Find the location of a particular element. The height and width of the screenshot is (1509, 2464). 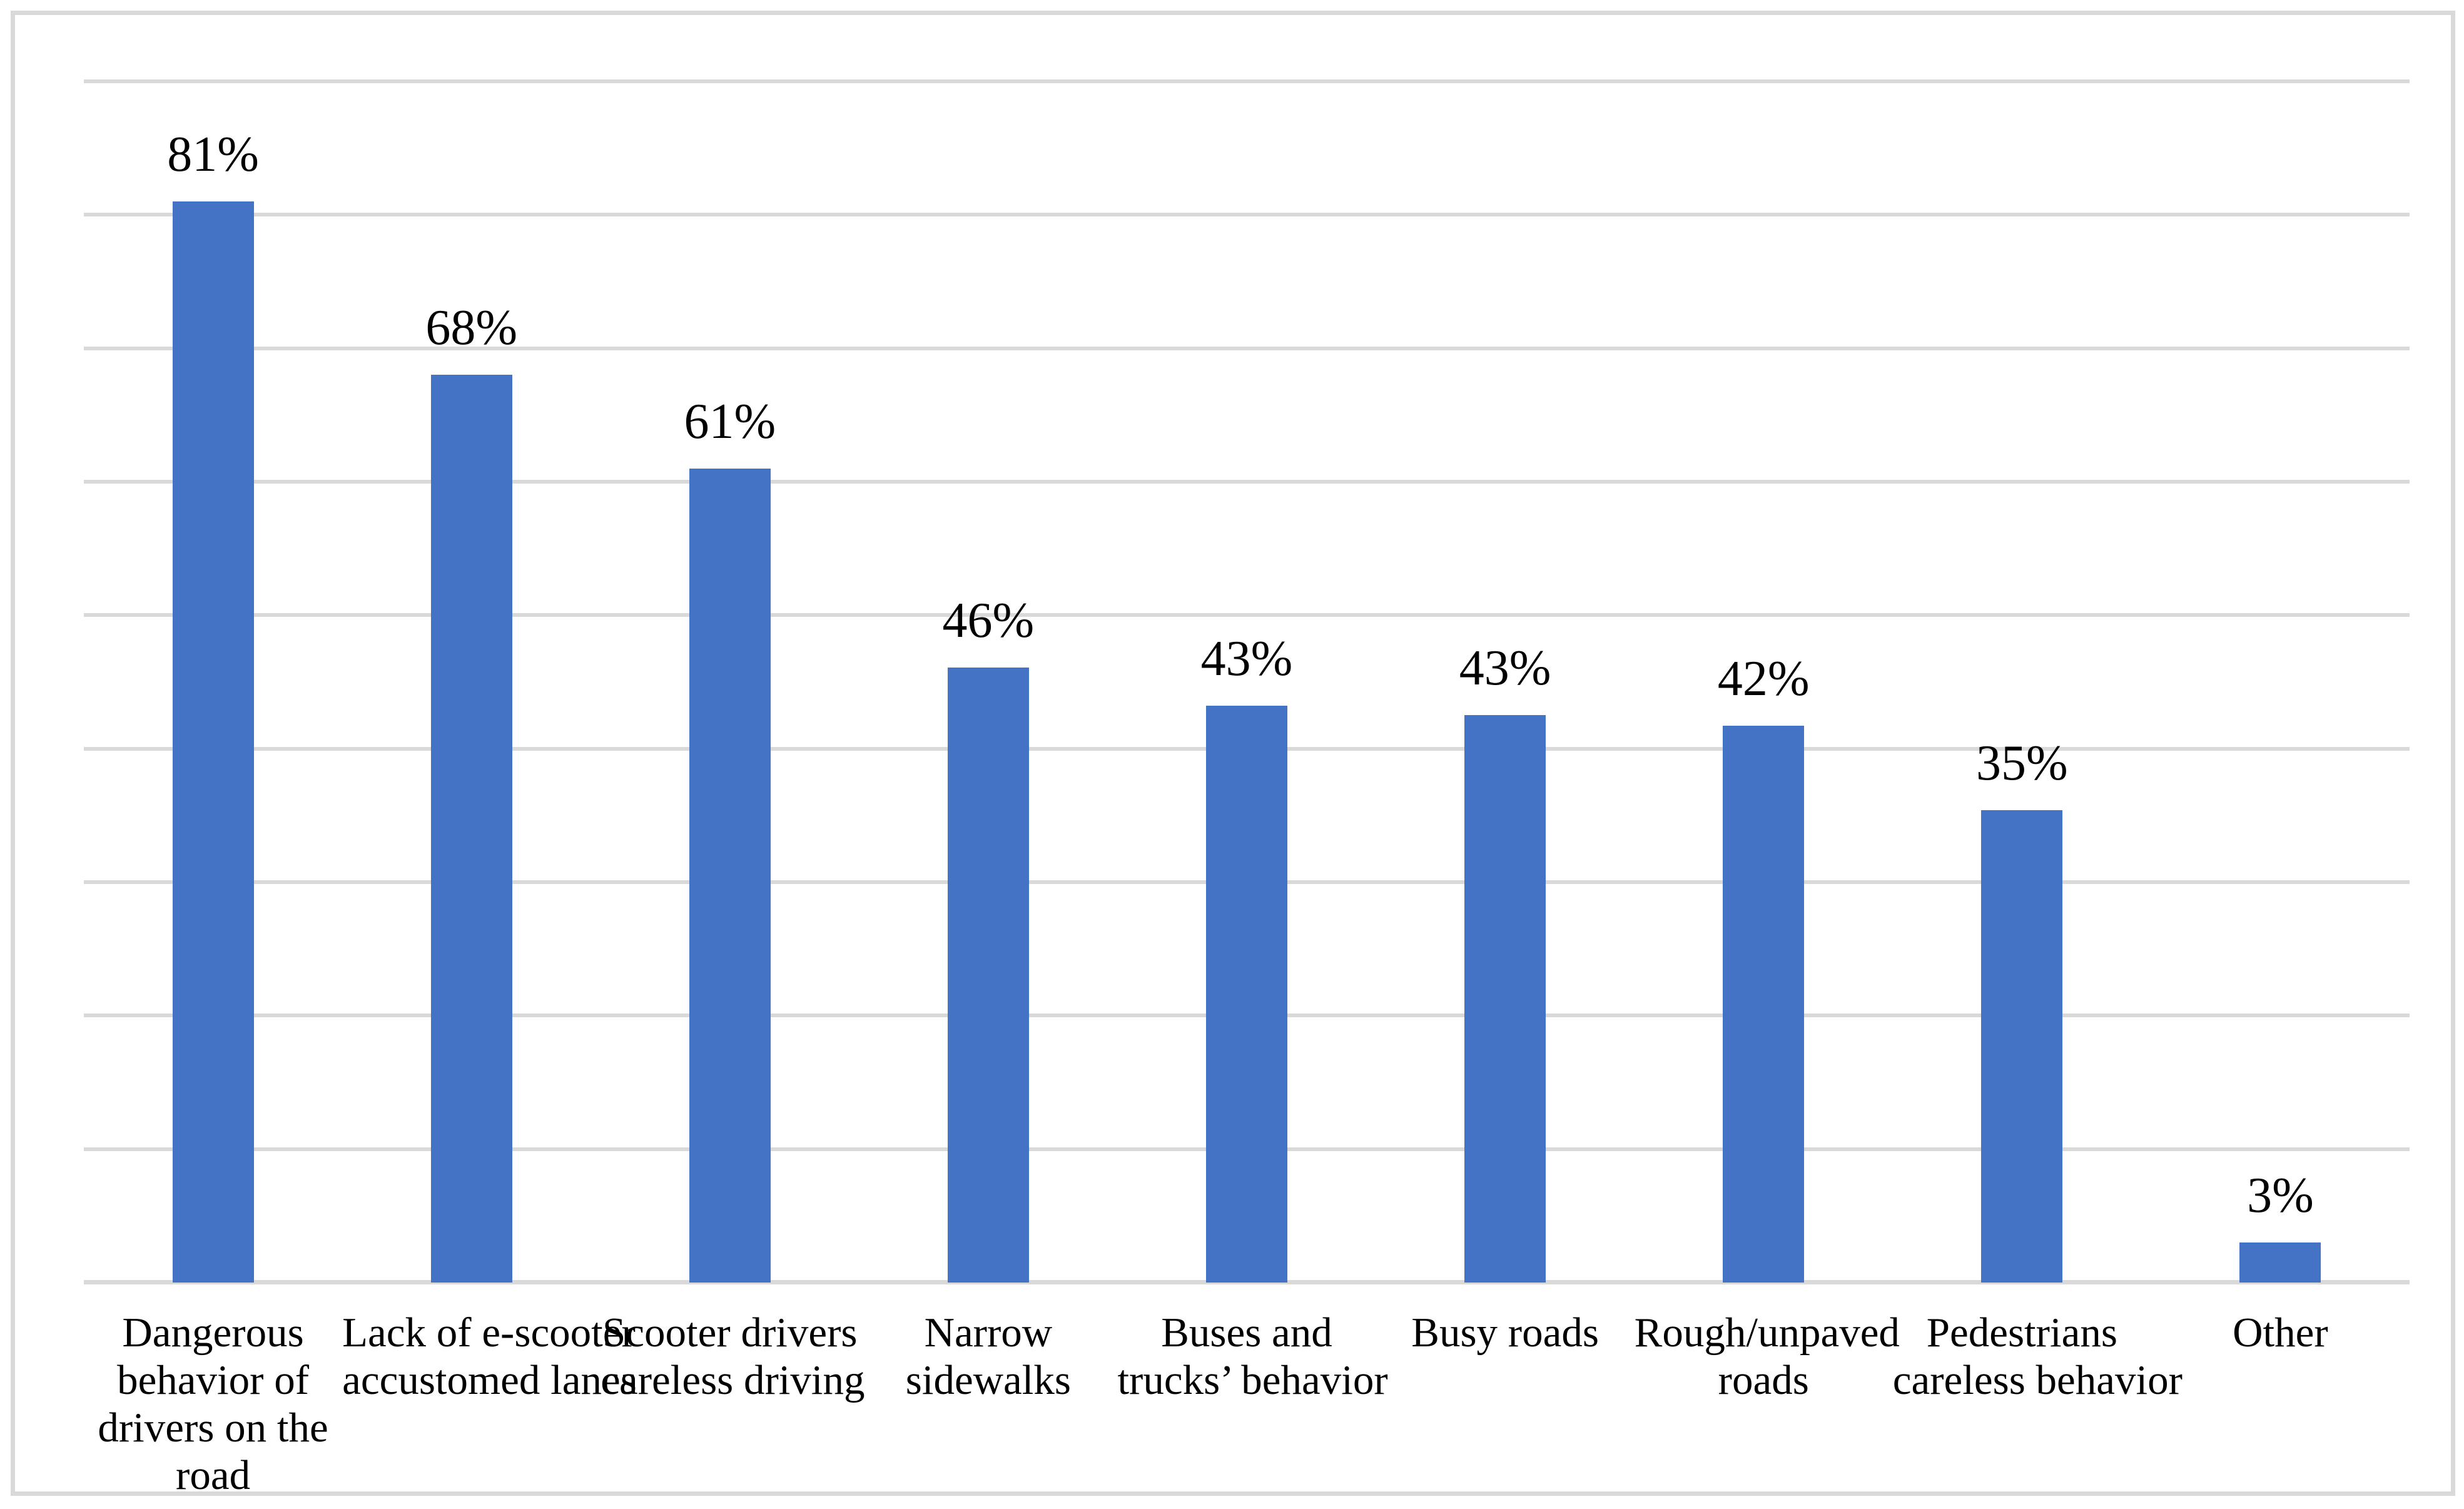

x-axis-label-line: Rough/unpaved is located at coordinates (1767, 1332).